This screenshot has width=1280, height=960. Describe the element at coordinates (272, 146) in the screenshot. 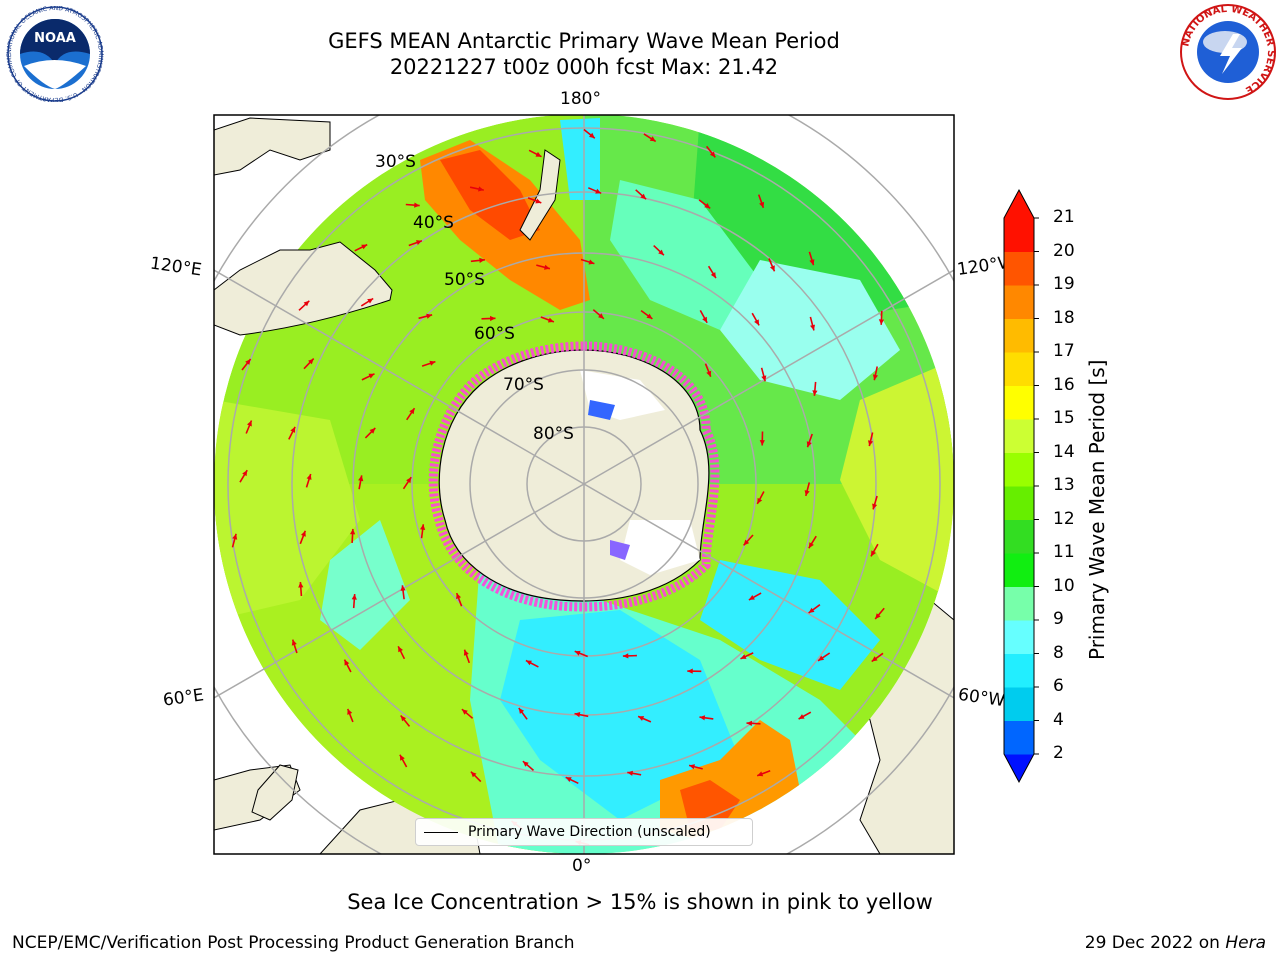

I see `australia-land` at that location.